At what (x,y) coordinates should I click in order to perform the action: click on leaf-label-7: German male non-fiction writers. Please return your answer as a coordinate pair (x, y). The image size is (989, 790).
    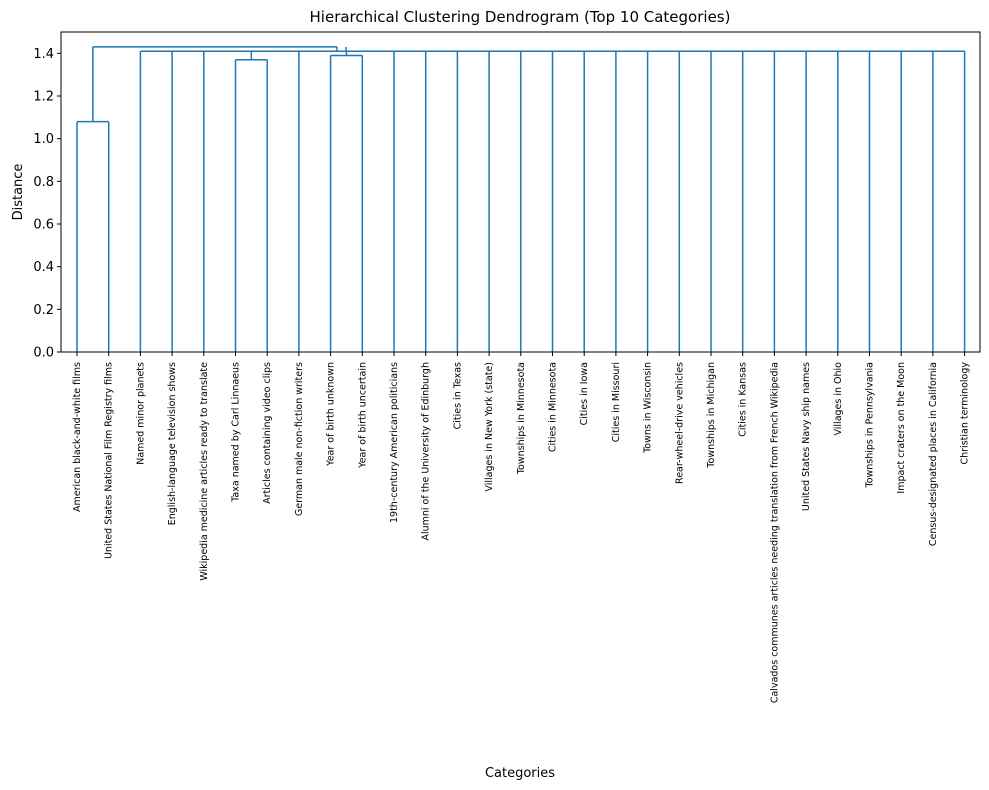
    Looking at the image, I should click on (299, 439).